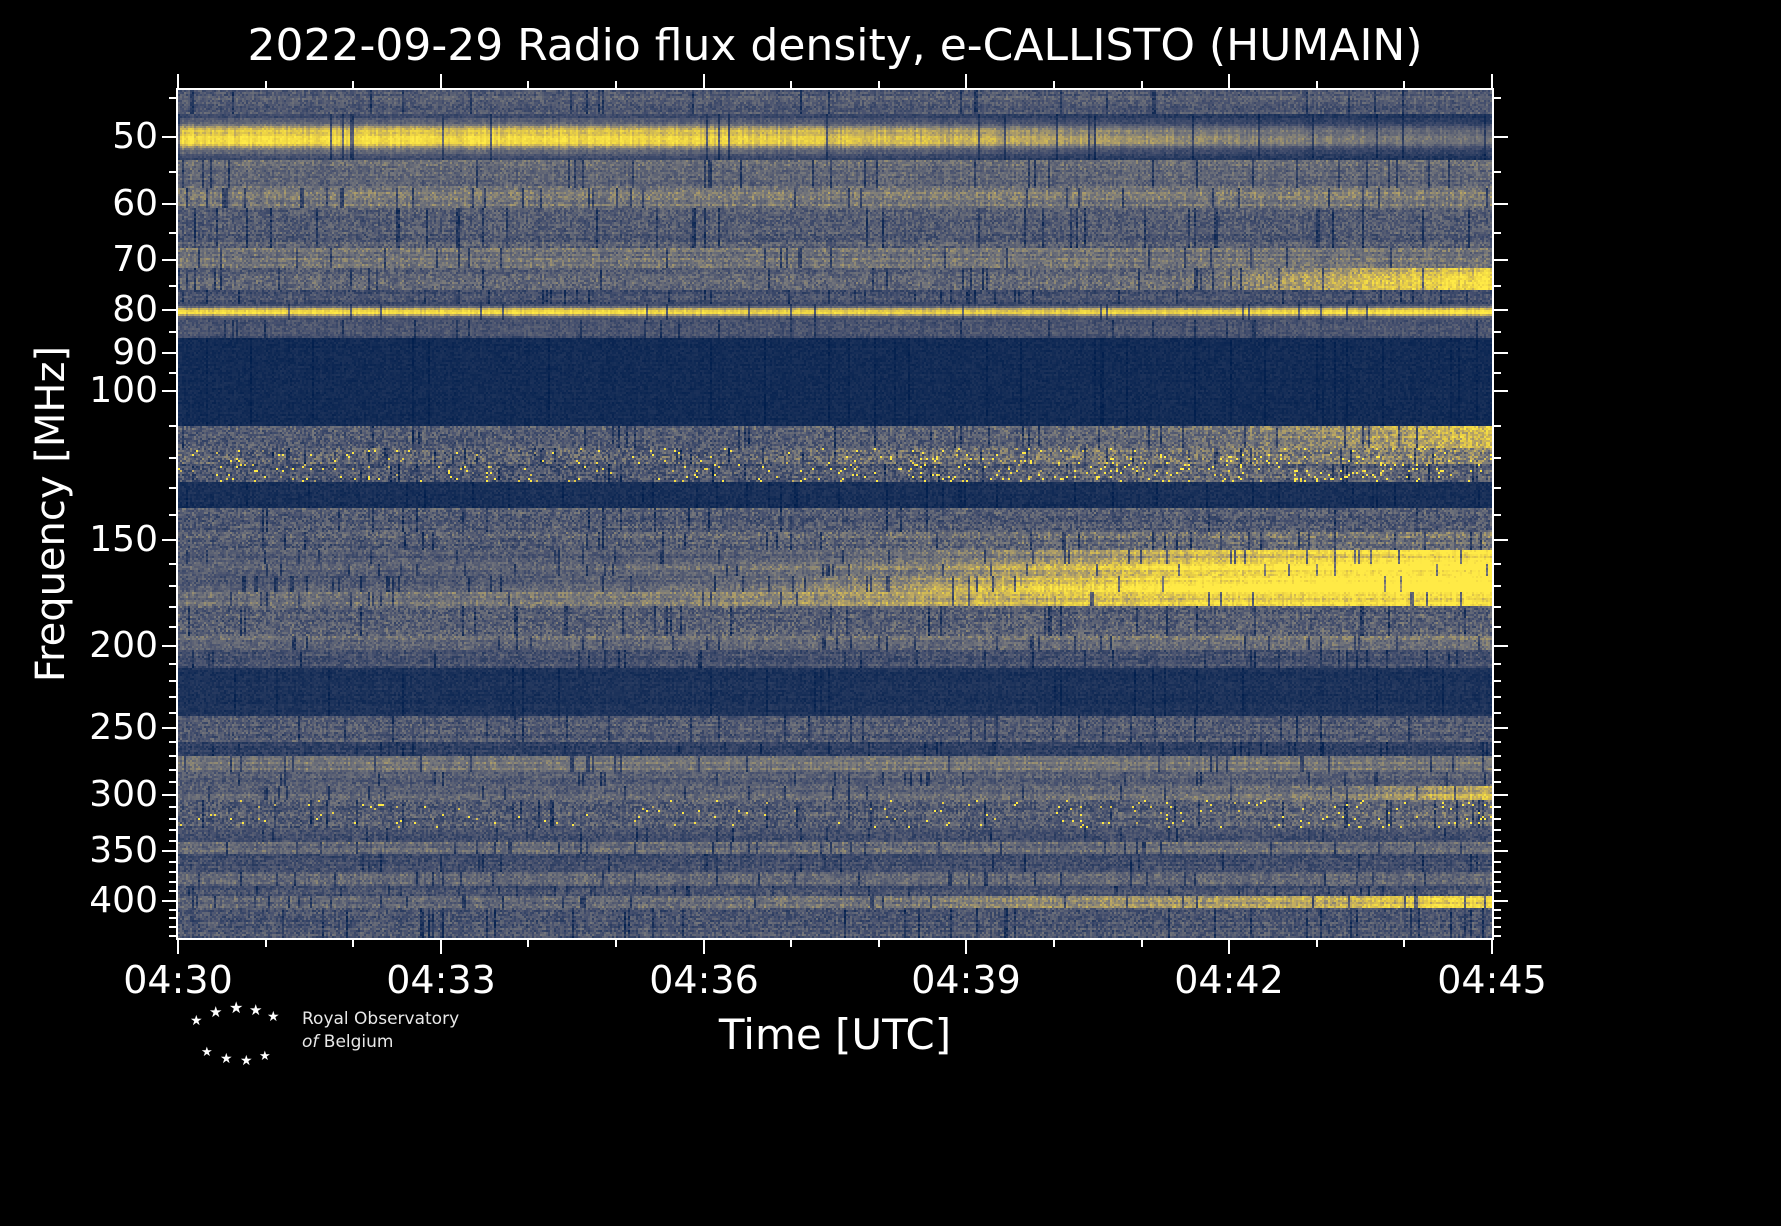  Describe the element at coordinates (135, 259) in the screenshot. I see `y-tick-label: 70` at that location.